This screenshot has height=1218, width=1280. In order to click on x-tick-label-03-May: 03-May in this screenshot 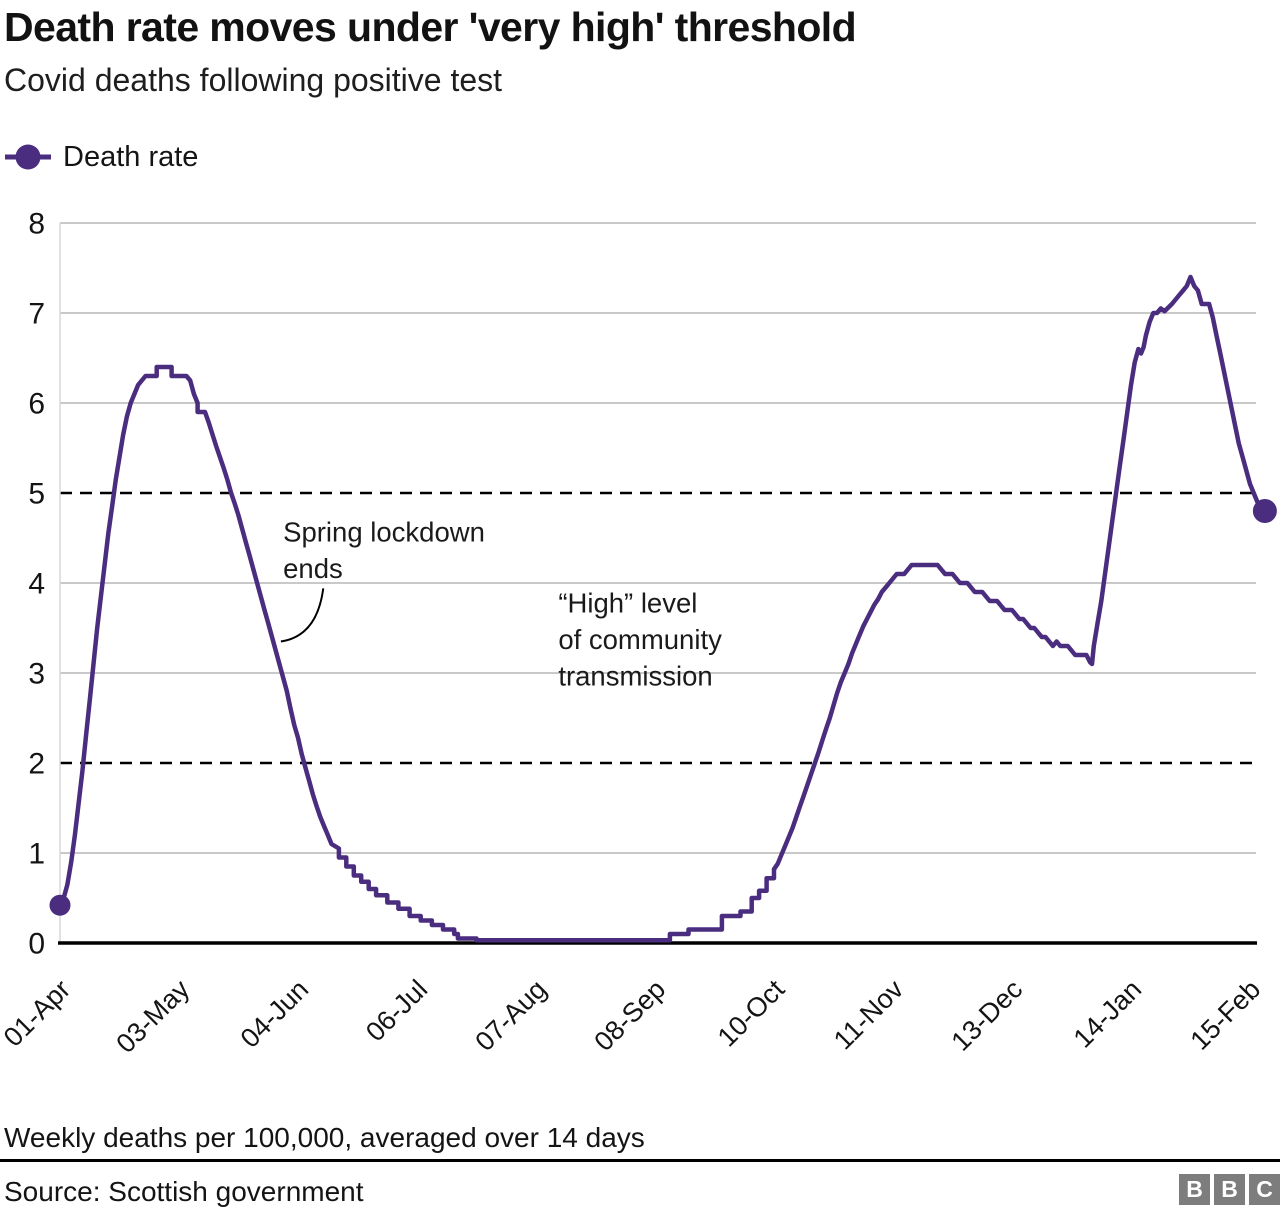, I will do `click(152, 1016)`.